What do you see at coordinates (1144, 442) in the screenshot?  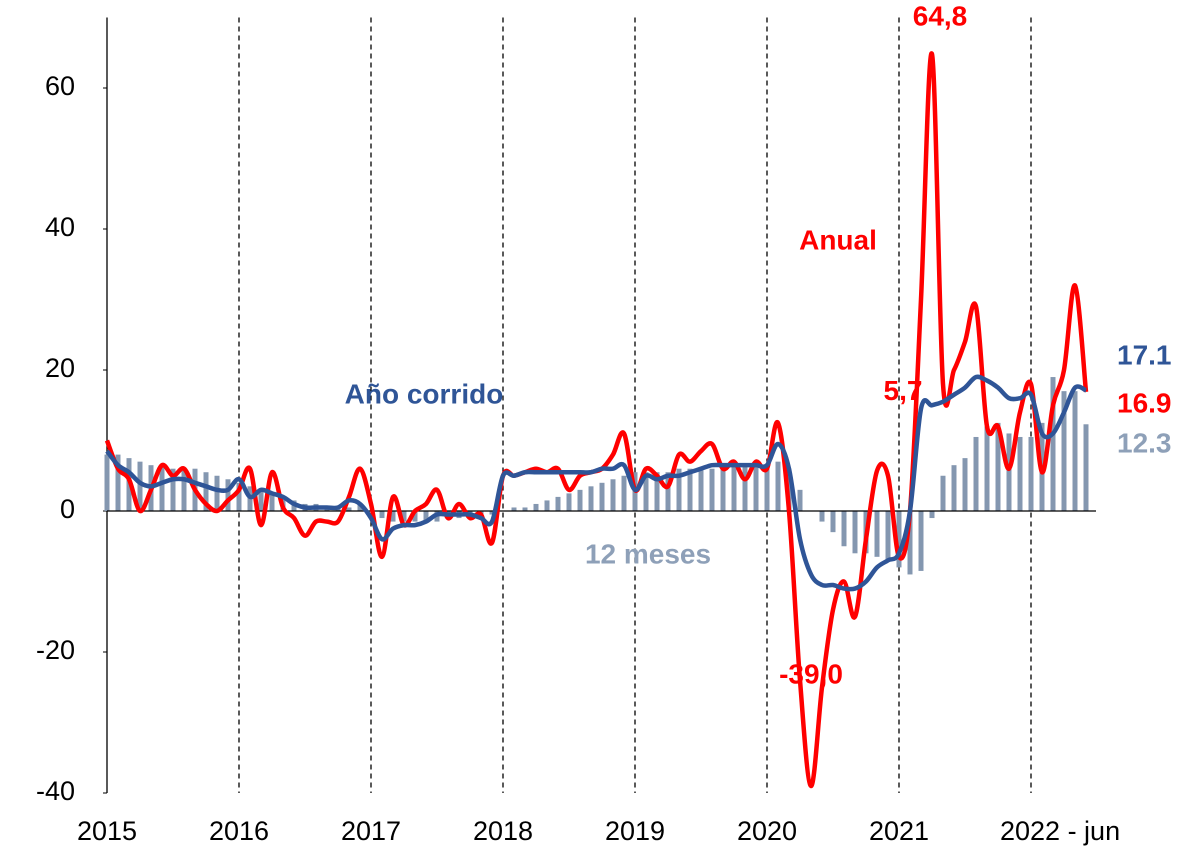 I see `value-label: 12.3` at bounding box center [1144, 442].